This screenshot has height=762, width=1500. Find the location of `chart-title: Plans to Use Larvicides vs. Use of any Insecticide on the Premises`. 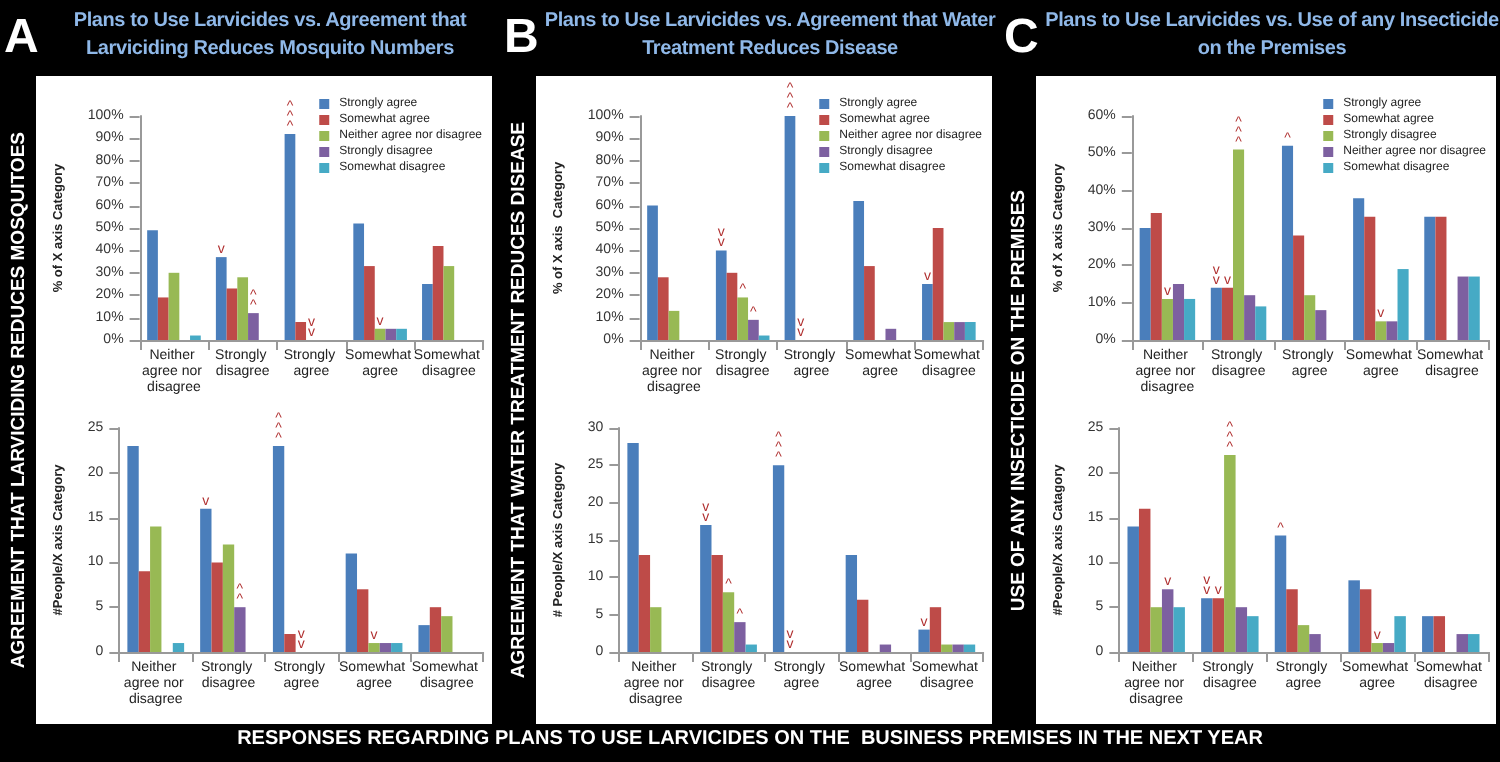

chart-title: Plans to Use Larvicides vs. Use of any Insecticide on the Premises is located at coordinates (1272, 36).